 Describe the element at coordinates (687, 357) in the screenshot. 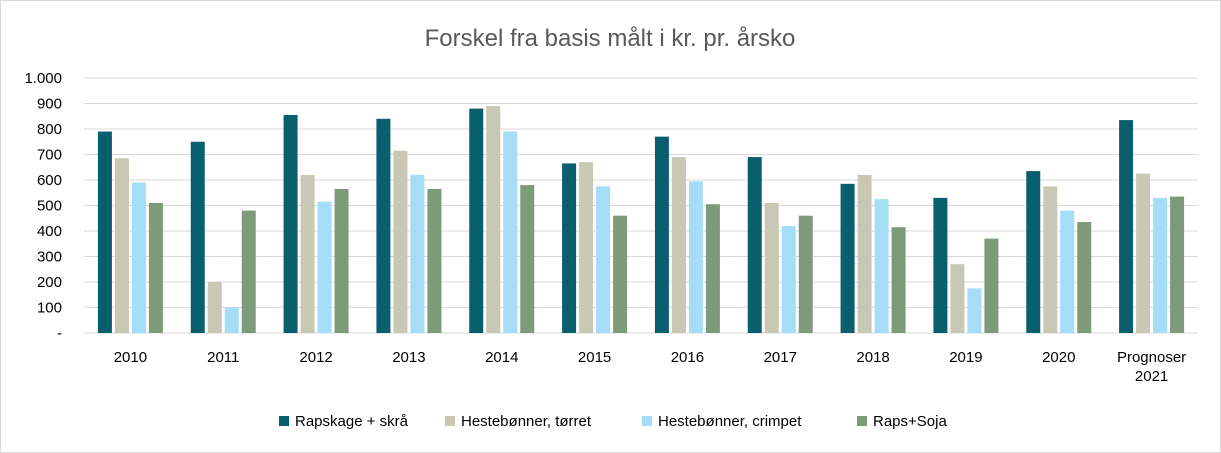

I see `x-tick-label: 2016` at that location.